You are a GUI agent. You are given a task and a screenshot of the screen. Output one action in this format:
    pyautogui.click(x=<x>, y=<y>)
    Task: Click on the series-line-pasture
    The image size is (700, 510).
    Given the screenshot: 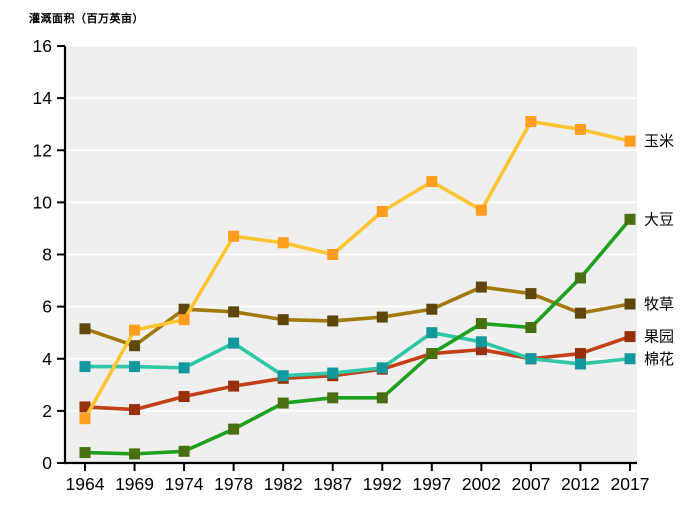 What is the action you would take?
    pyautogui.click(x=357, y=316)
    